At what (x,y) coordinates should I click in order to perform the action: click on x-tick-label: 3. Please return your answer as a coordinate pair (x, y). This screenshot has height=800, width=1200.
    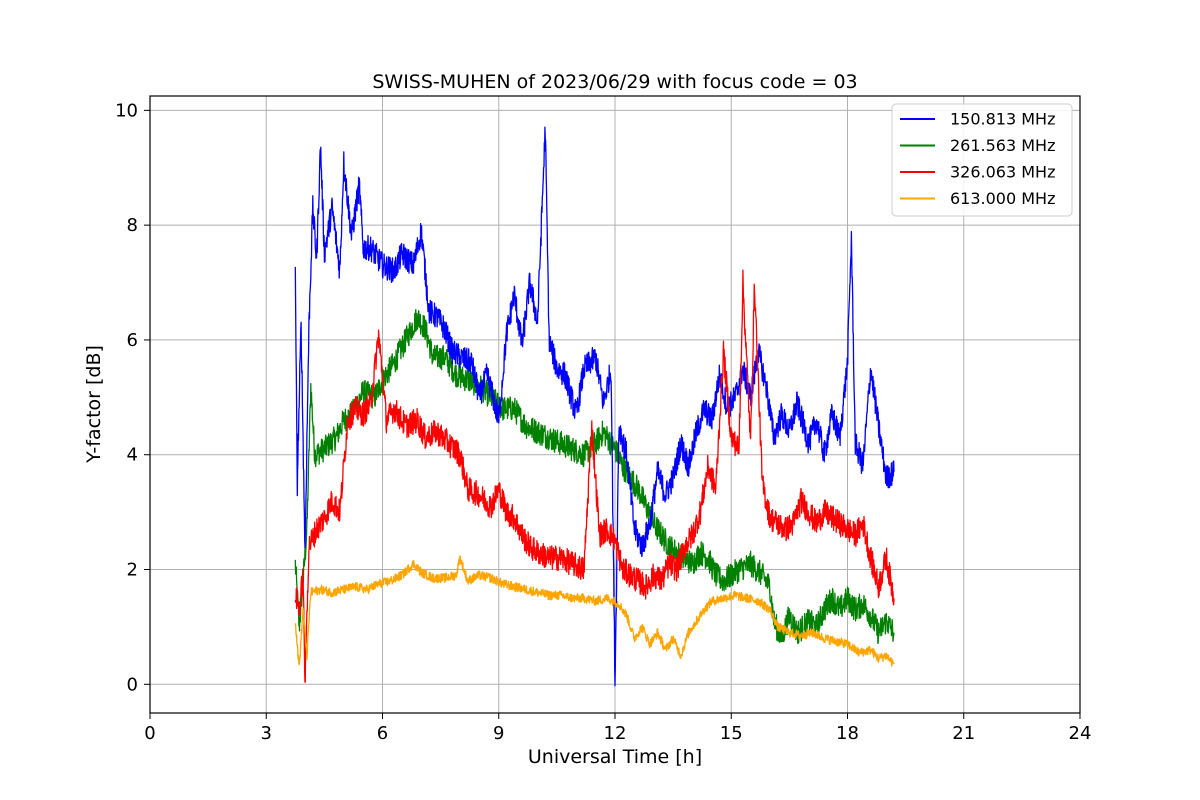
    Looking at the image, I should click on (266, 733).